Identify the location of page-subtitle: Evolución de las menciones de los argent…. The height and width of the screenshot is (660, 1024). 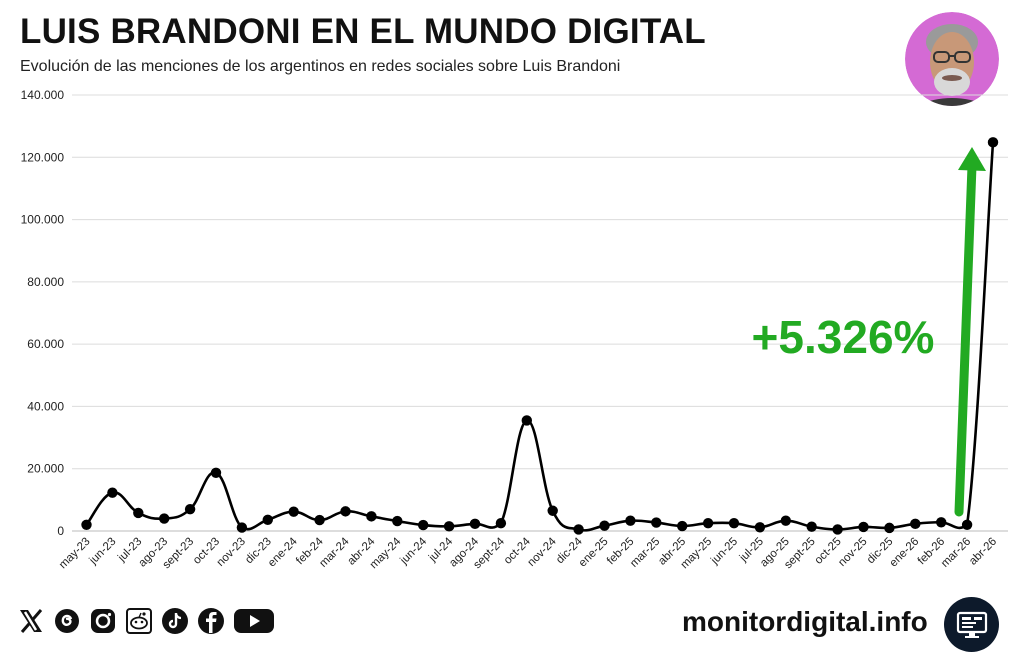
(320, 66).